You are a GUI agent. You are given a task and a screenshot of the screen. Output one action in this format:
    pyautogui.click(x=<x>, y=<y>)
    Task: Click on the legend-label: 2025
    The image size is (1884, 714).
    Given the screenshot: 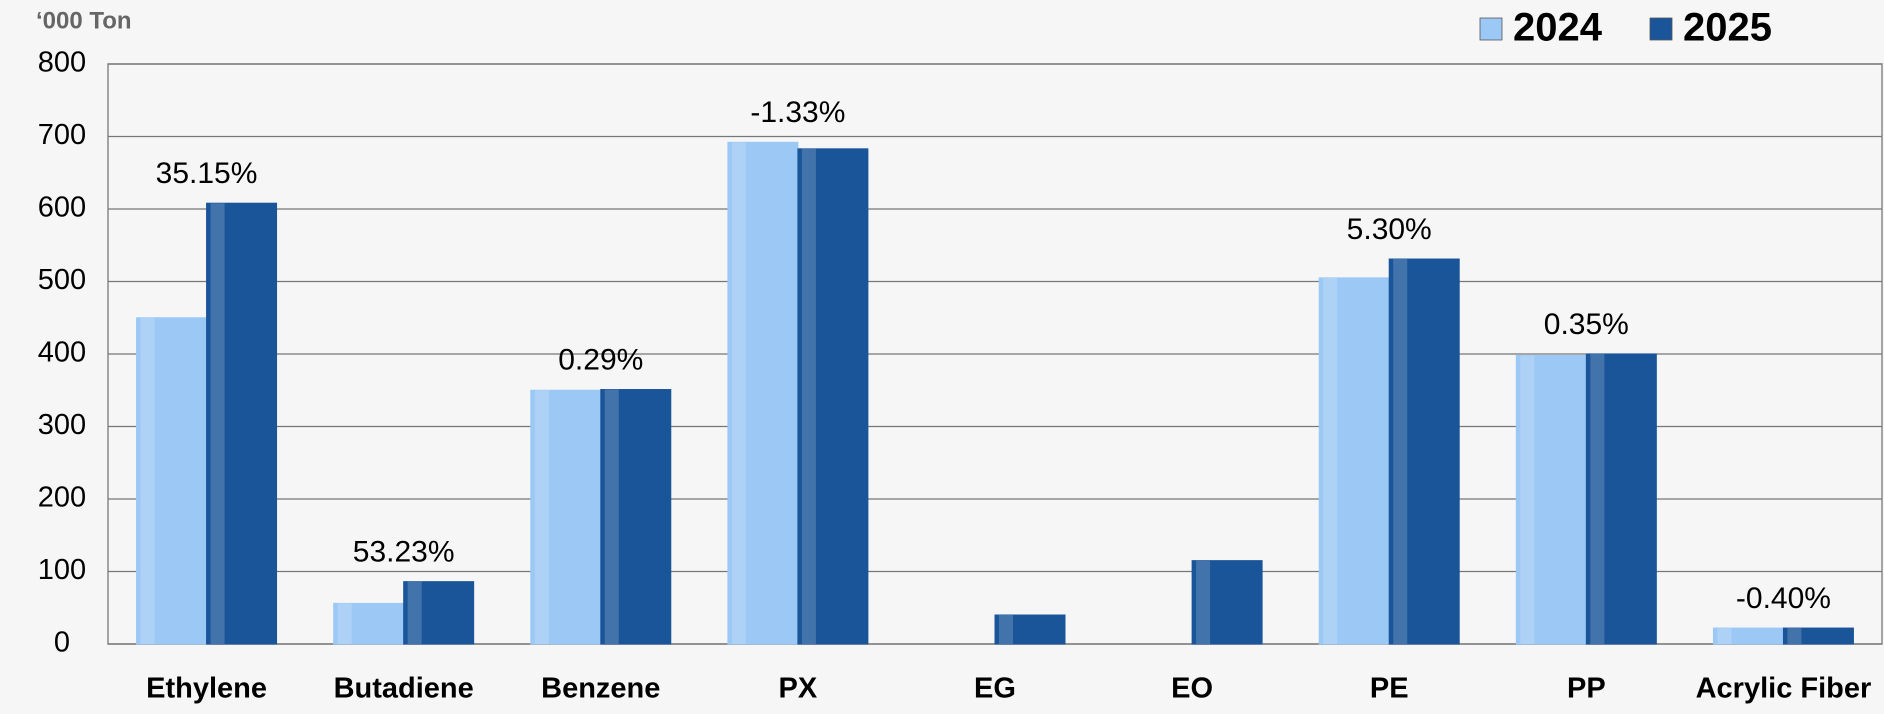 What is the action you would take?
    pyautogui.click(x=1727, y=28)
    